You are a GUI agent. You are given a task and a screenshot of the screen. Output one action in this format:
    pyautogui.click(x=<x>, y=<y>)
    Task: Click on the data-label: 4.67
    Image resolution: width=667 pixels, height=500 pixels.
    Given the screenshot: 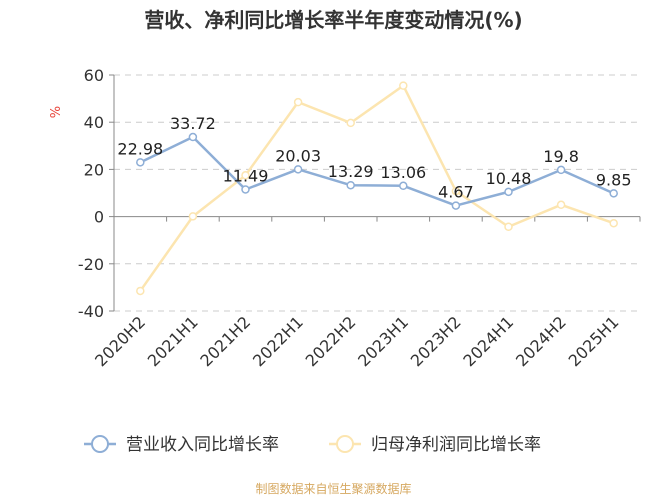 What is the action you would take?
    pyautogui.click(x=456, y=192)
    